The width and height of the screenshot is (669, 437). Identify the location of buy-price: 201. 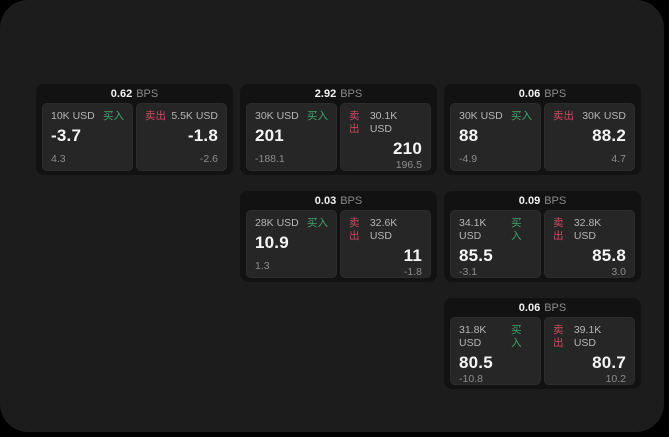
(269, 135).